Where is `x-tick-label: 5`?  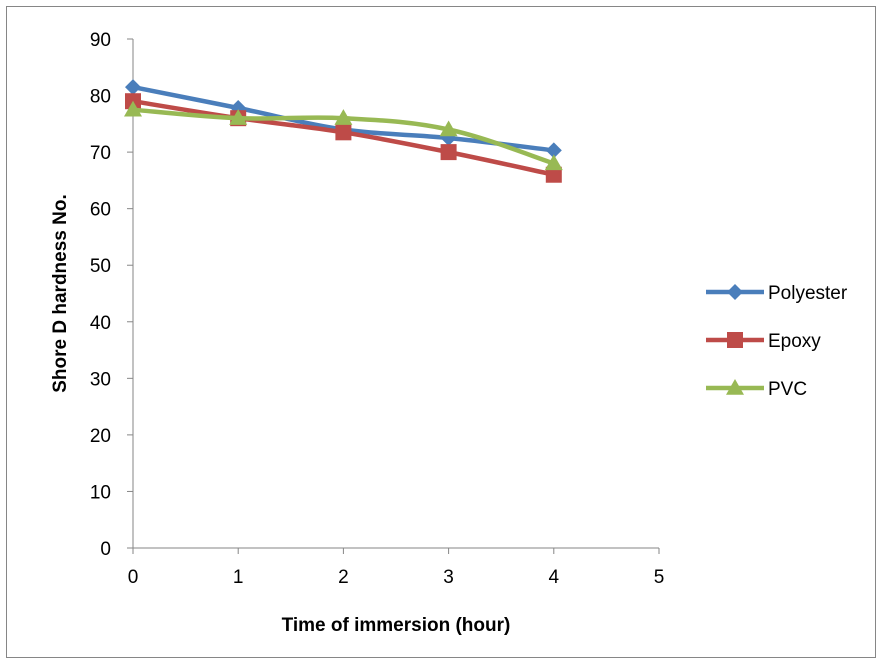 x-tick-label: 5 is located at coordinates (659, 577).